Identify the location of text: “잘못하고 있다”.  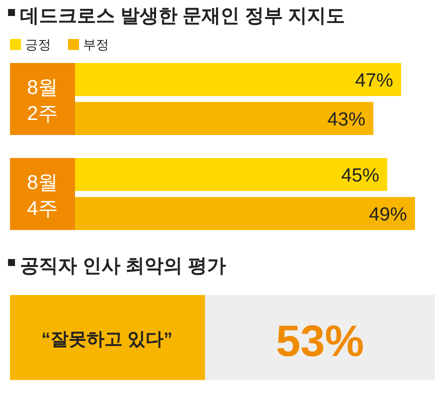
(107, 339).